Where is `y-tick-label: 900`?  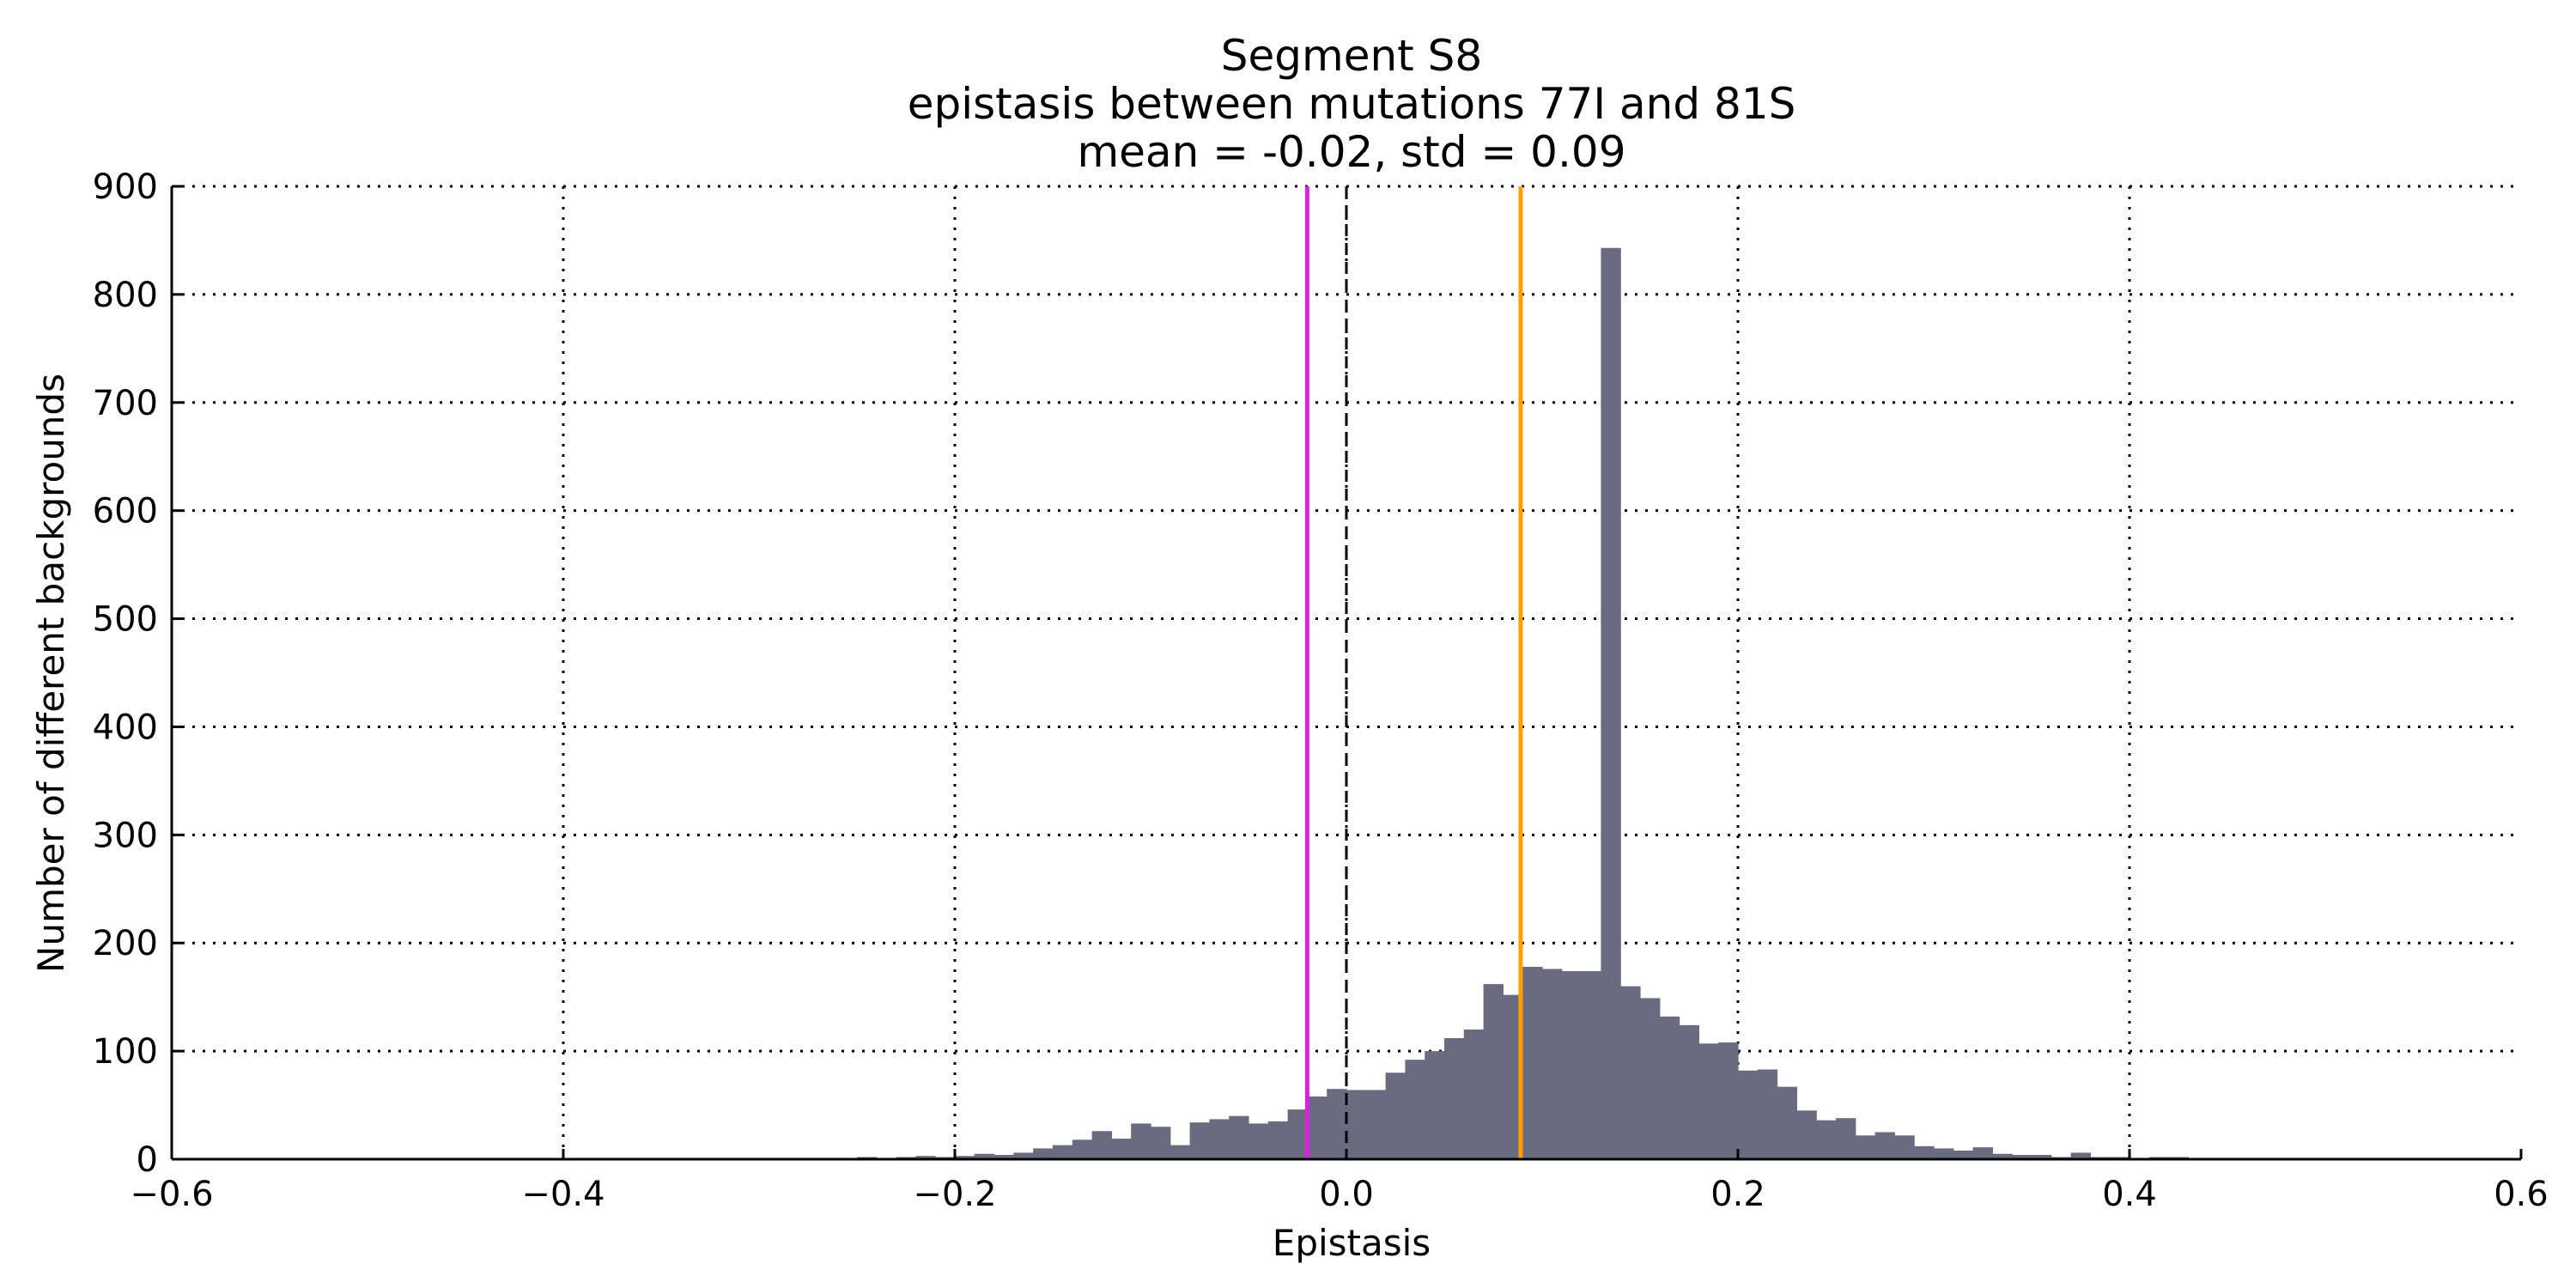 y-tick-label: 900 is located at coordinates (126, 187).